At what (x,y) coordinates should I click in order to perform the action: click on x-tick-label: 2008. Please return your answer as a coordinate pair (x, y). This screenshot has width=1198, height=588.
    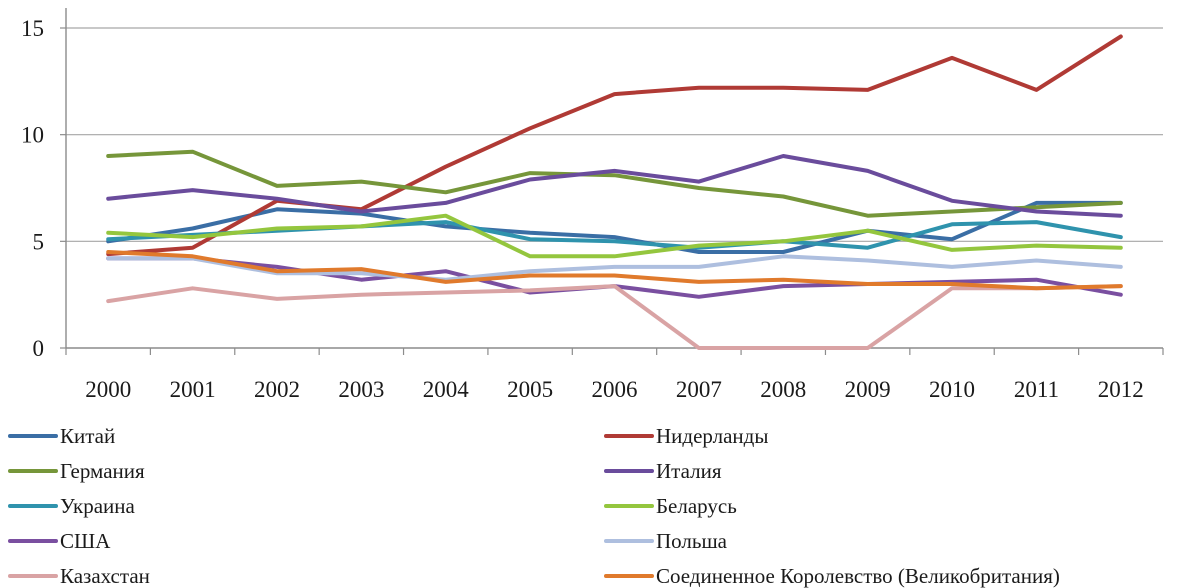
    Looking at the image, I should click on (783, 389).